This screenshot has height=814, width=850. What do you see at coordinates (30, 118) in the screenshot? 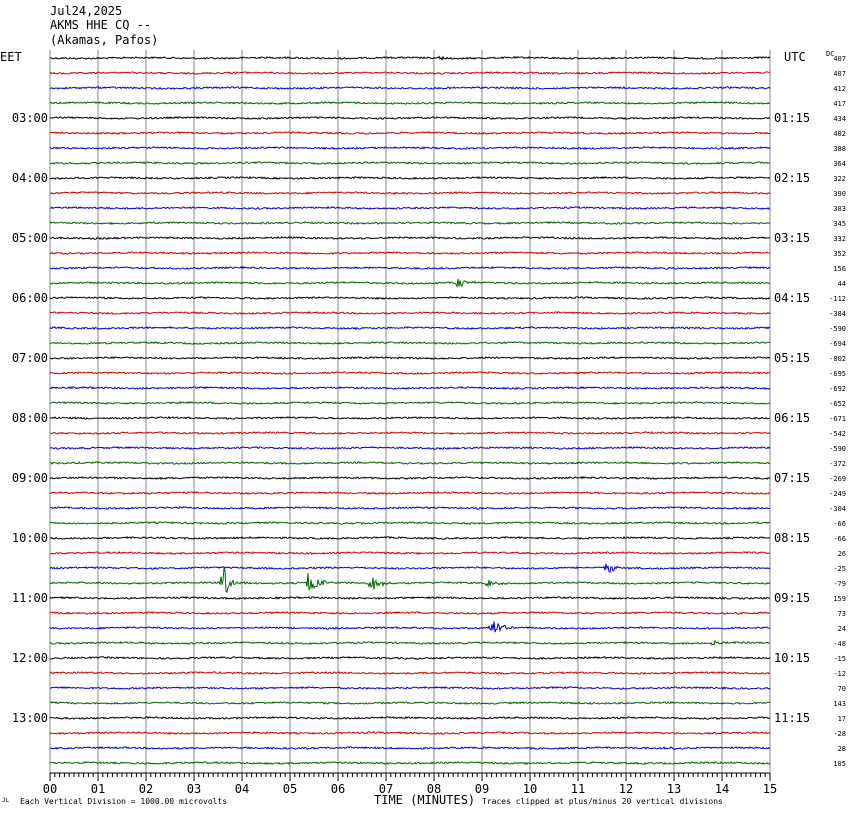
I see `left-hour-label: 03:00` at bounding box center [30, 118].